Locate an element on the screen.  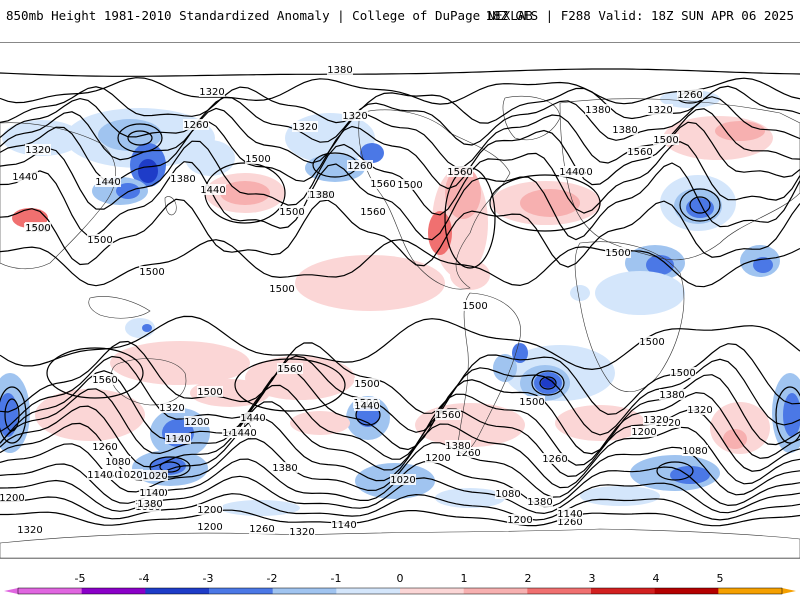
colorbar-tick-label: 1 is located at coordinates (464, 578).